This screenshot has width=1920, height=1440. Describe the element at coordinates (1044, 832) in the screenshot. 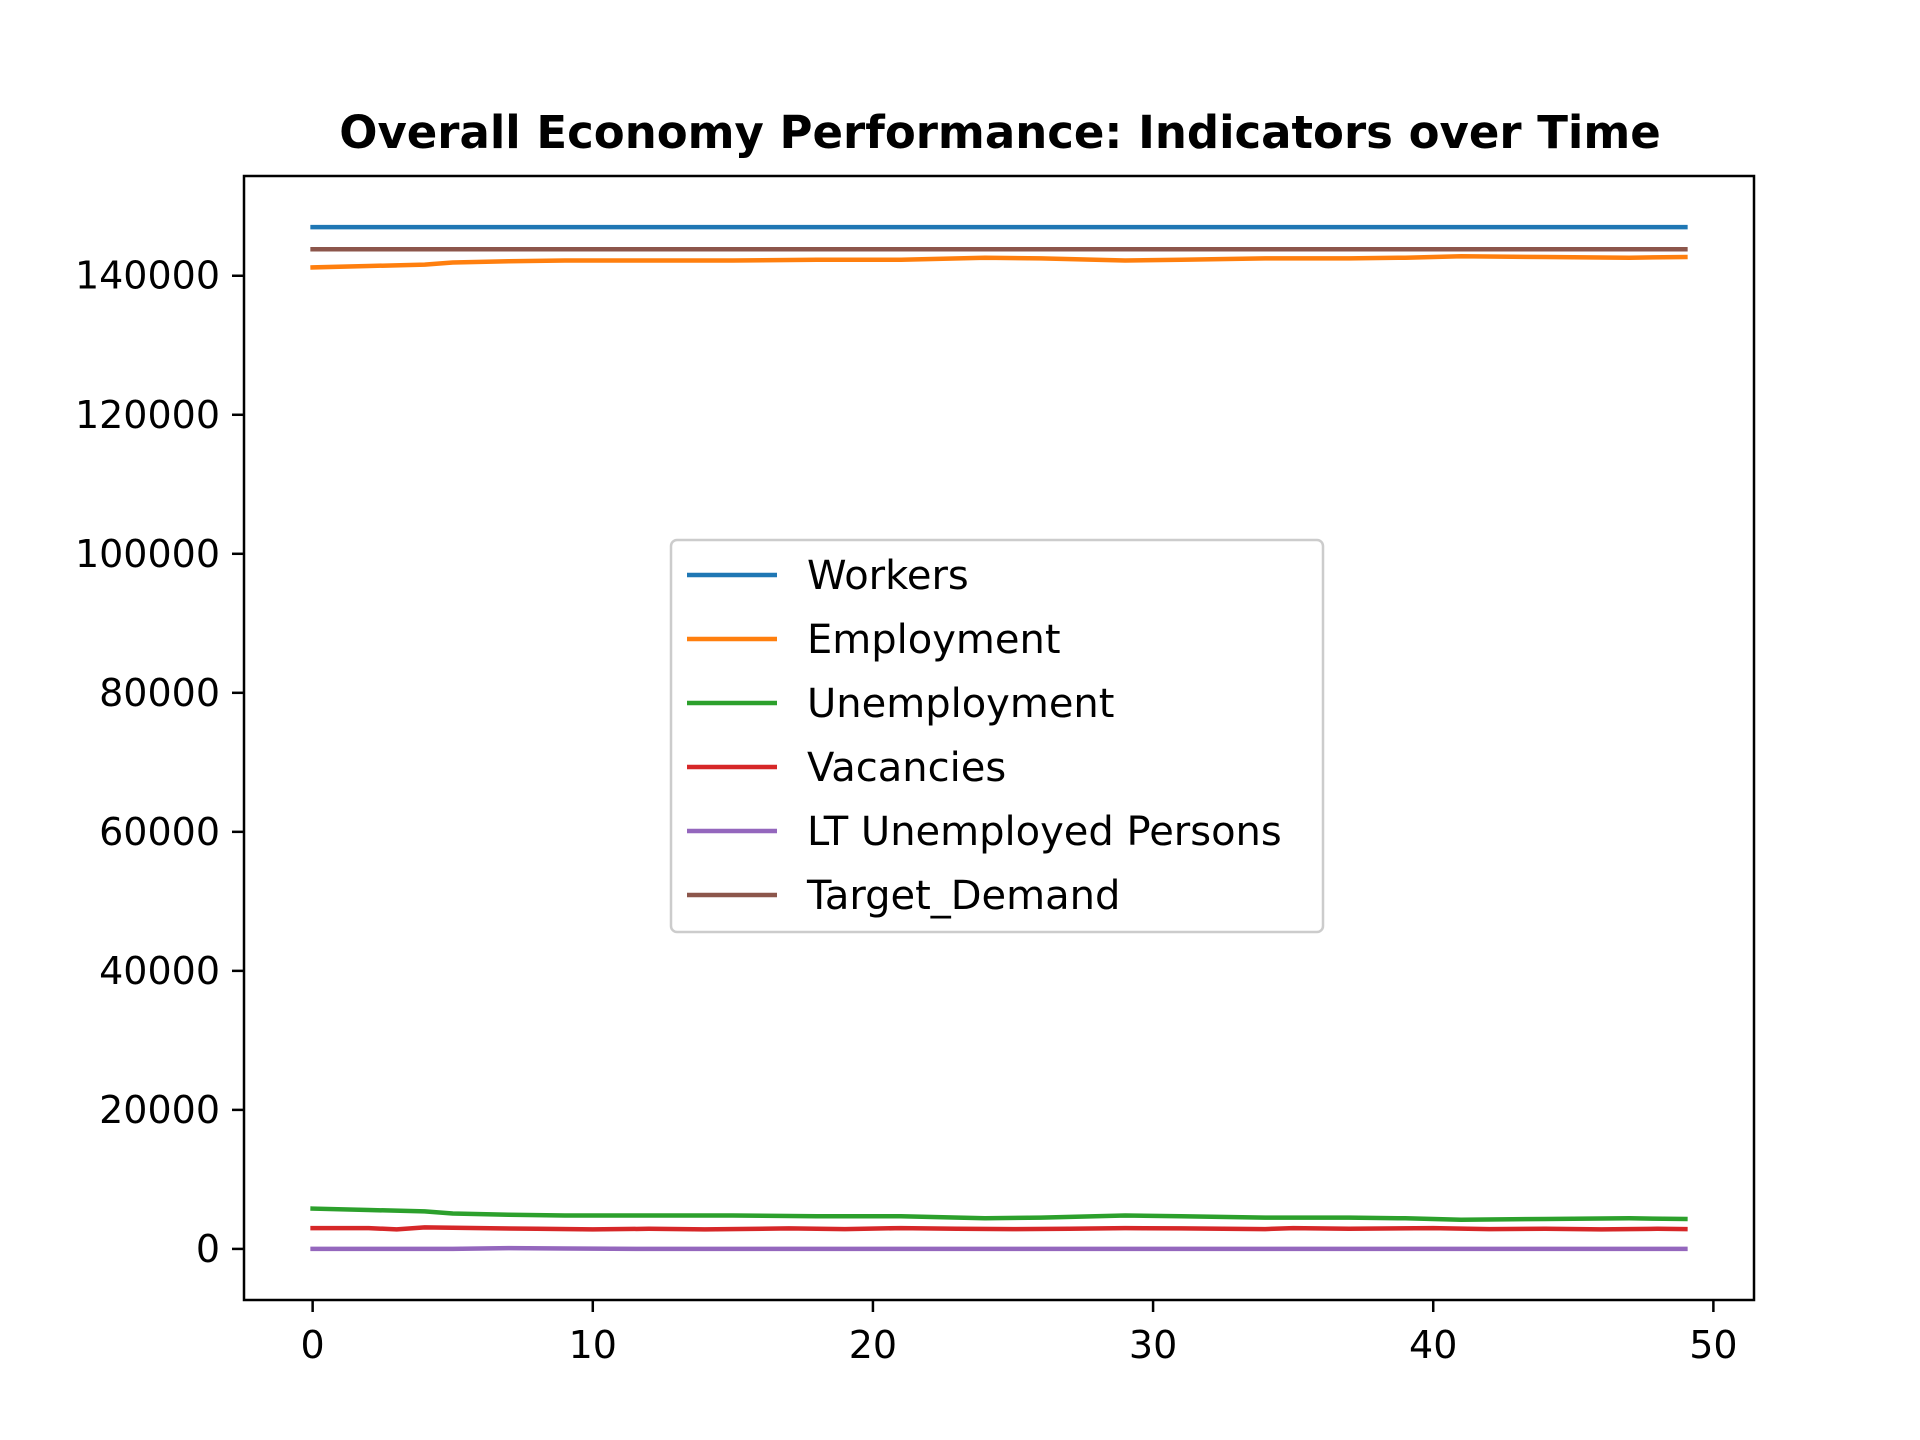

I see `legend-label-4: LT Unemployed Persons` at that location.